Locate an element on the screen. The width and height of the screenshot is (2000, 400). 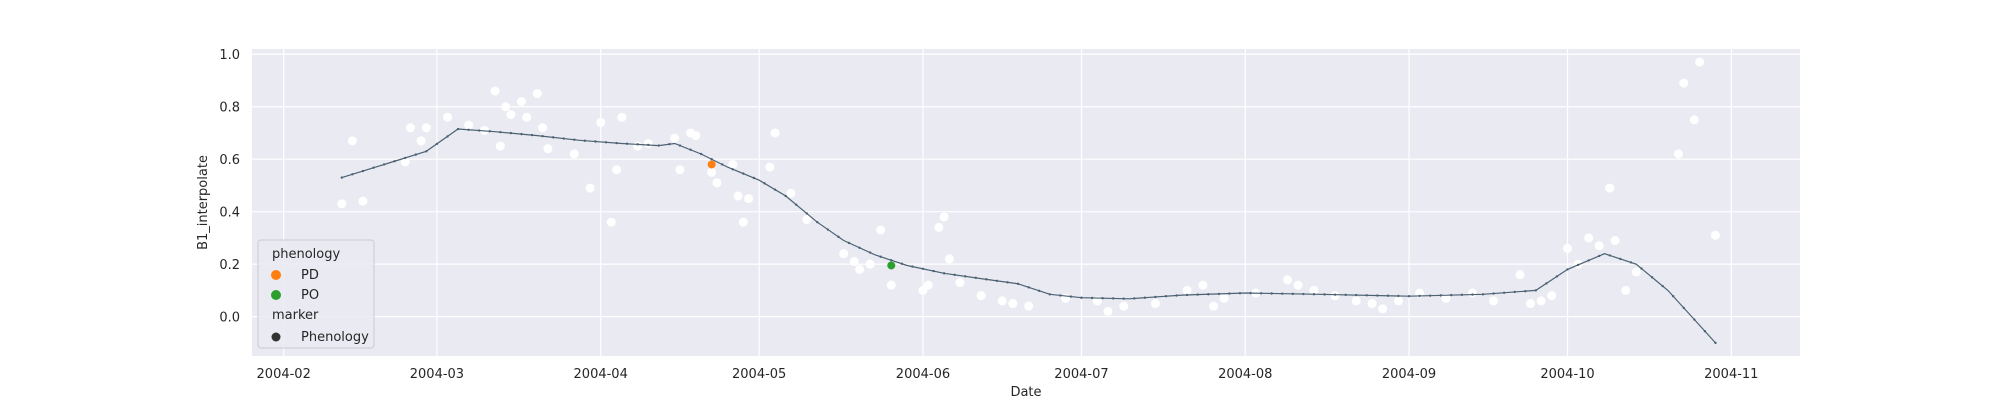
x-tick-label: 2004-02 is located at coordinates (284, 374).